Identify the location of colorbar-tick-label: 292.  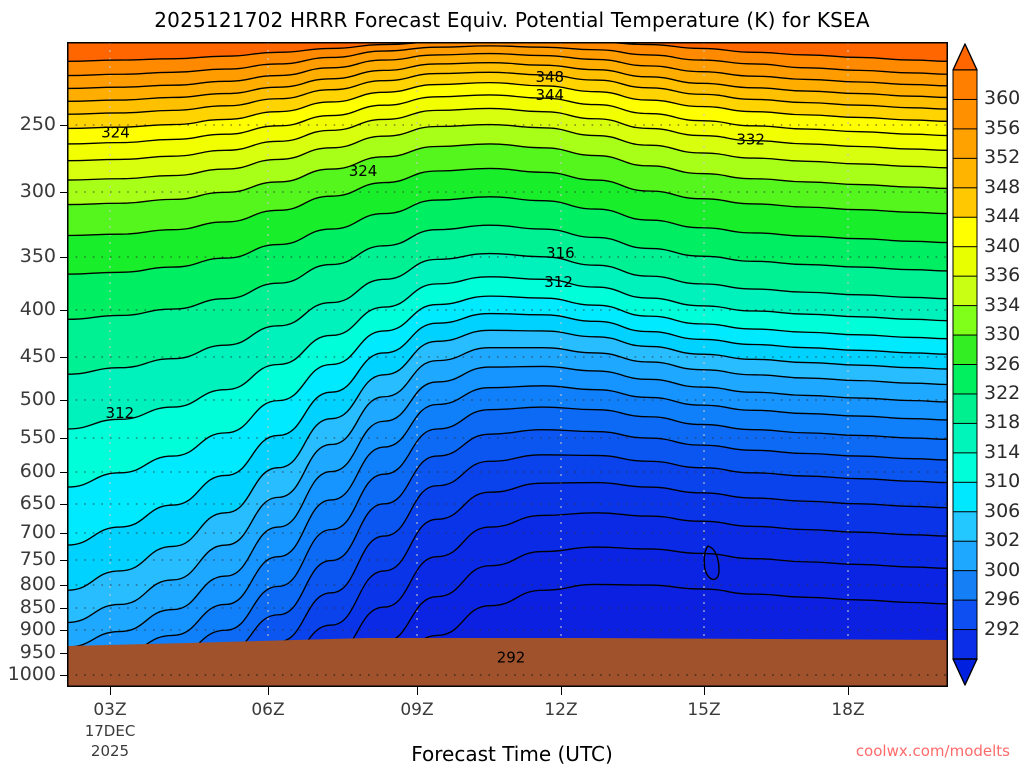
(1002, 628).